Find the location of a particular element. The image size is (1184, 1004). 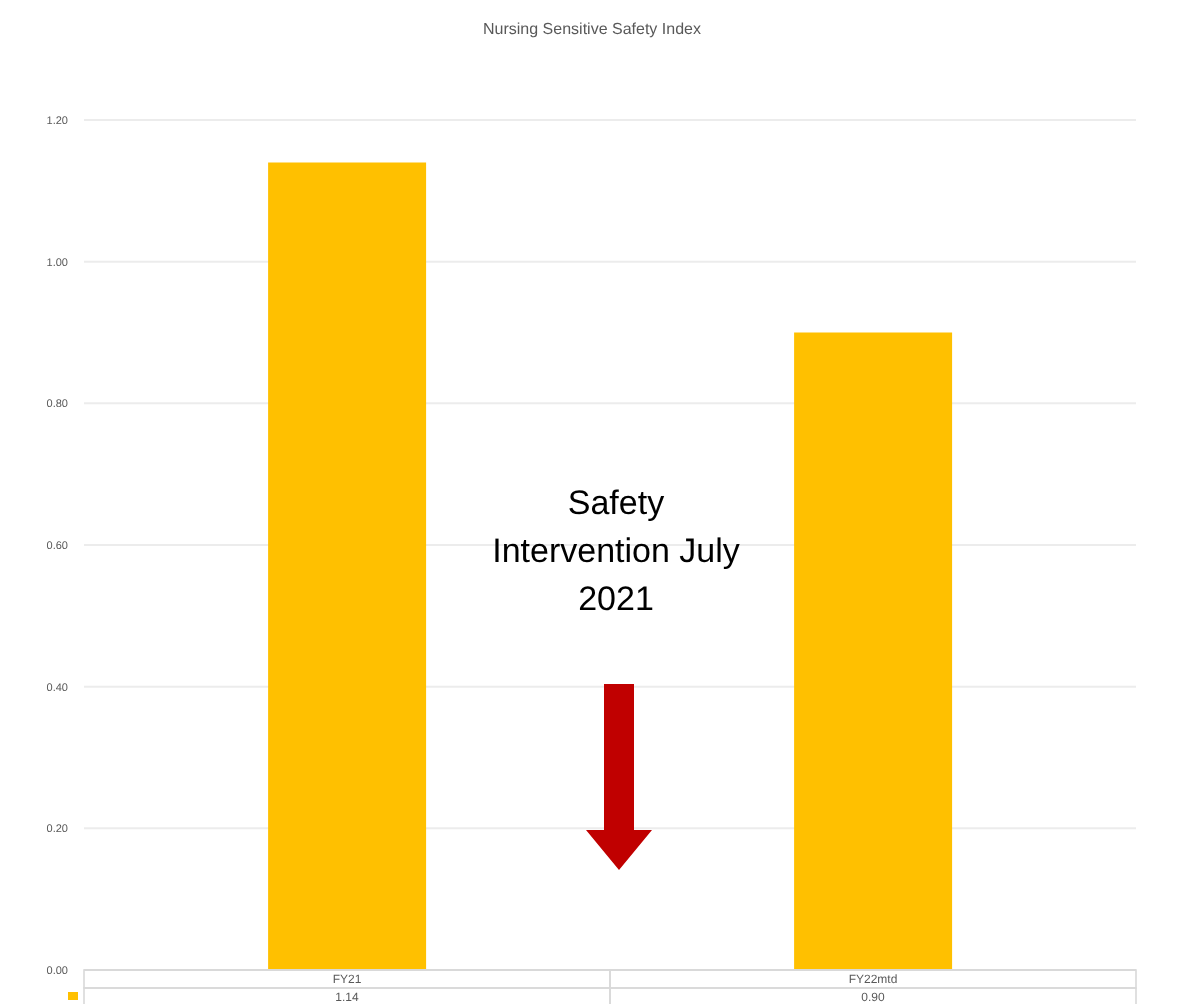

chart-title: Nursing Sensitive Safety Index is located at coordinates (592, 29).